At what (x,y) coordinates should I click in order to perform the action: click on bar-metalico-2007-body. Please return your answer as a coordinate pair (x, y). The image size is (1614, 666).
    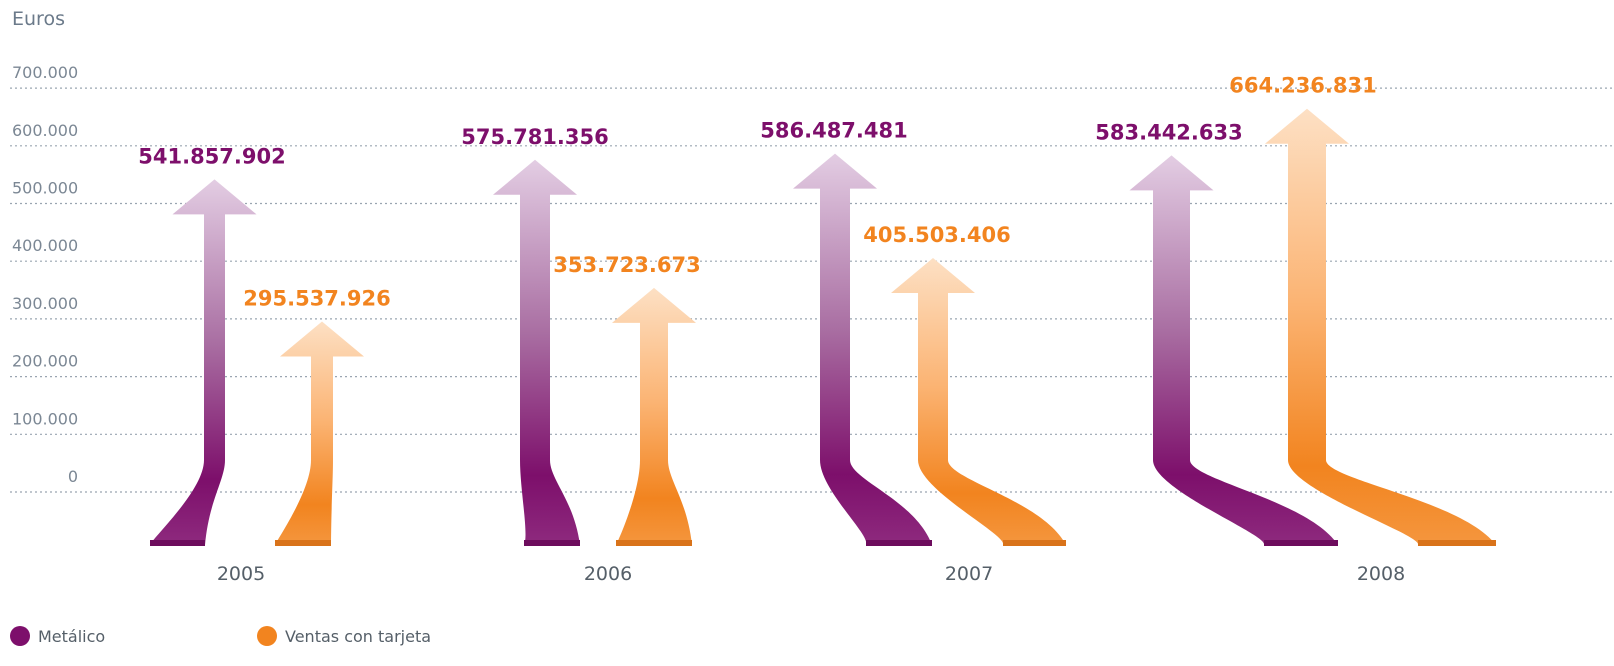
    Looking at the image, I should click on (862, 349).